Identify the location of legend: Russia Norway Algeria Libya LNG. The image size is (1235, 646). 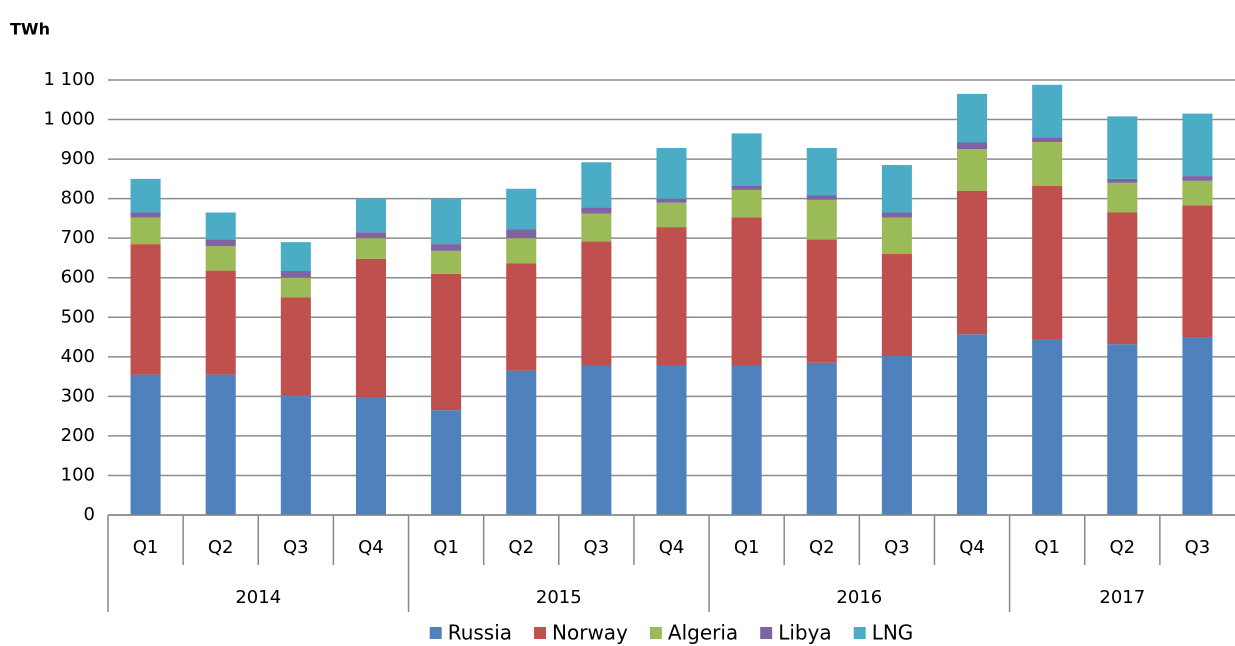
(671, 633).